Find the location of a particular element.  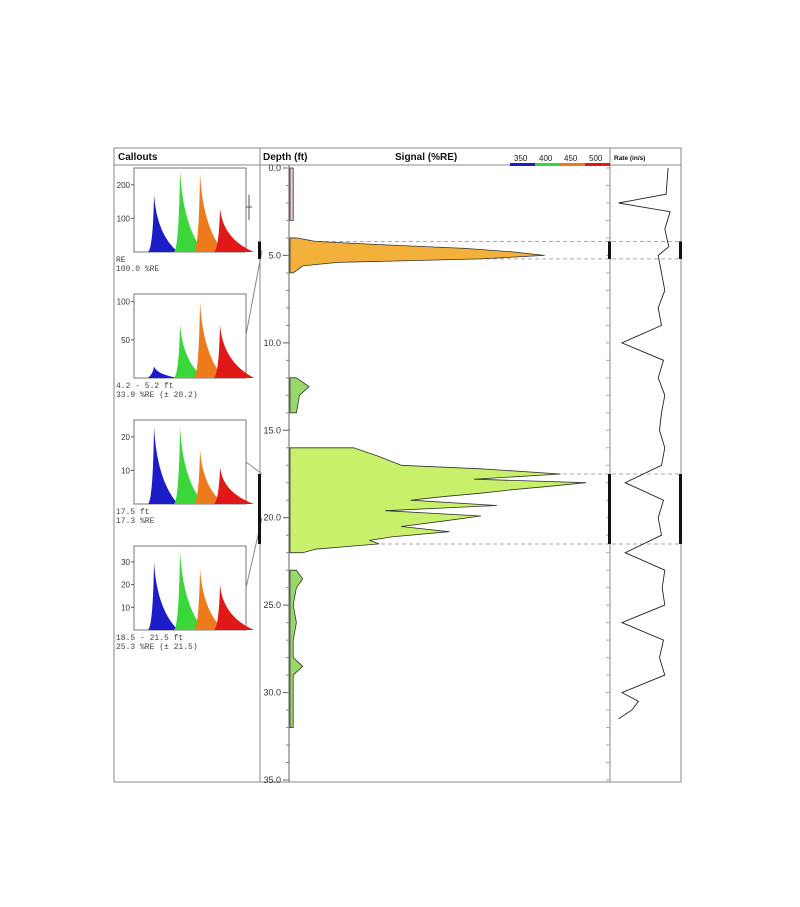

signal-area-upper is located at coordinates (417, 255).